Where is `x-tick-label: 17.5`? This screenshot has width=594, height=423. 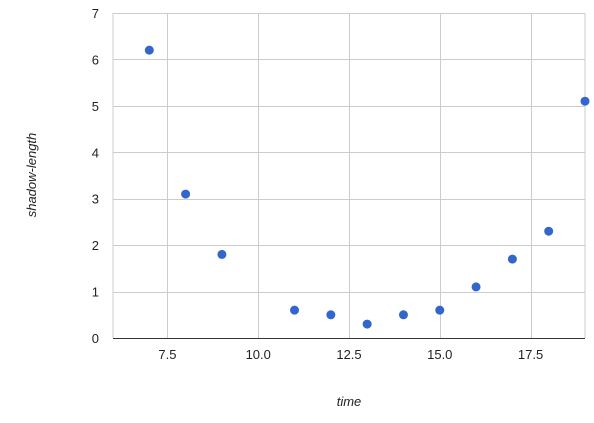 x-tick-label: 17.5 is located at coordinates (530, 354).